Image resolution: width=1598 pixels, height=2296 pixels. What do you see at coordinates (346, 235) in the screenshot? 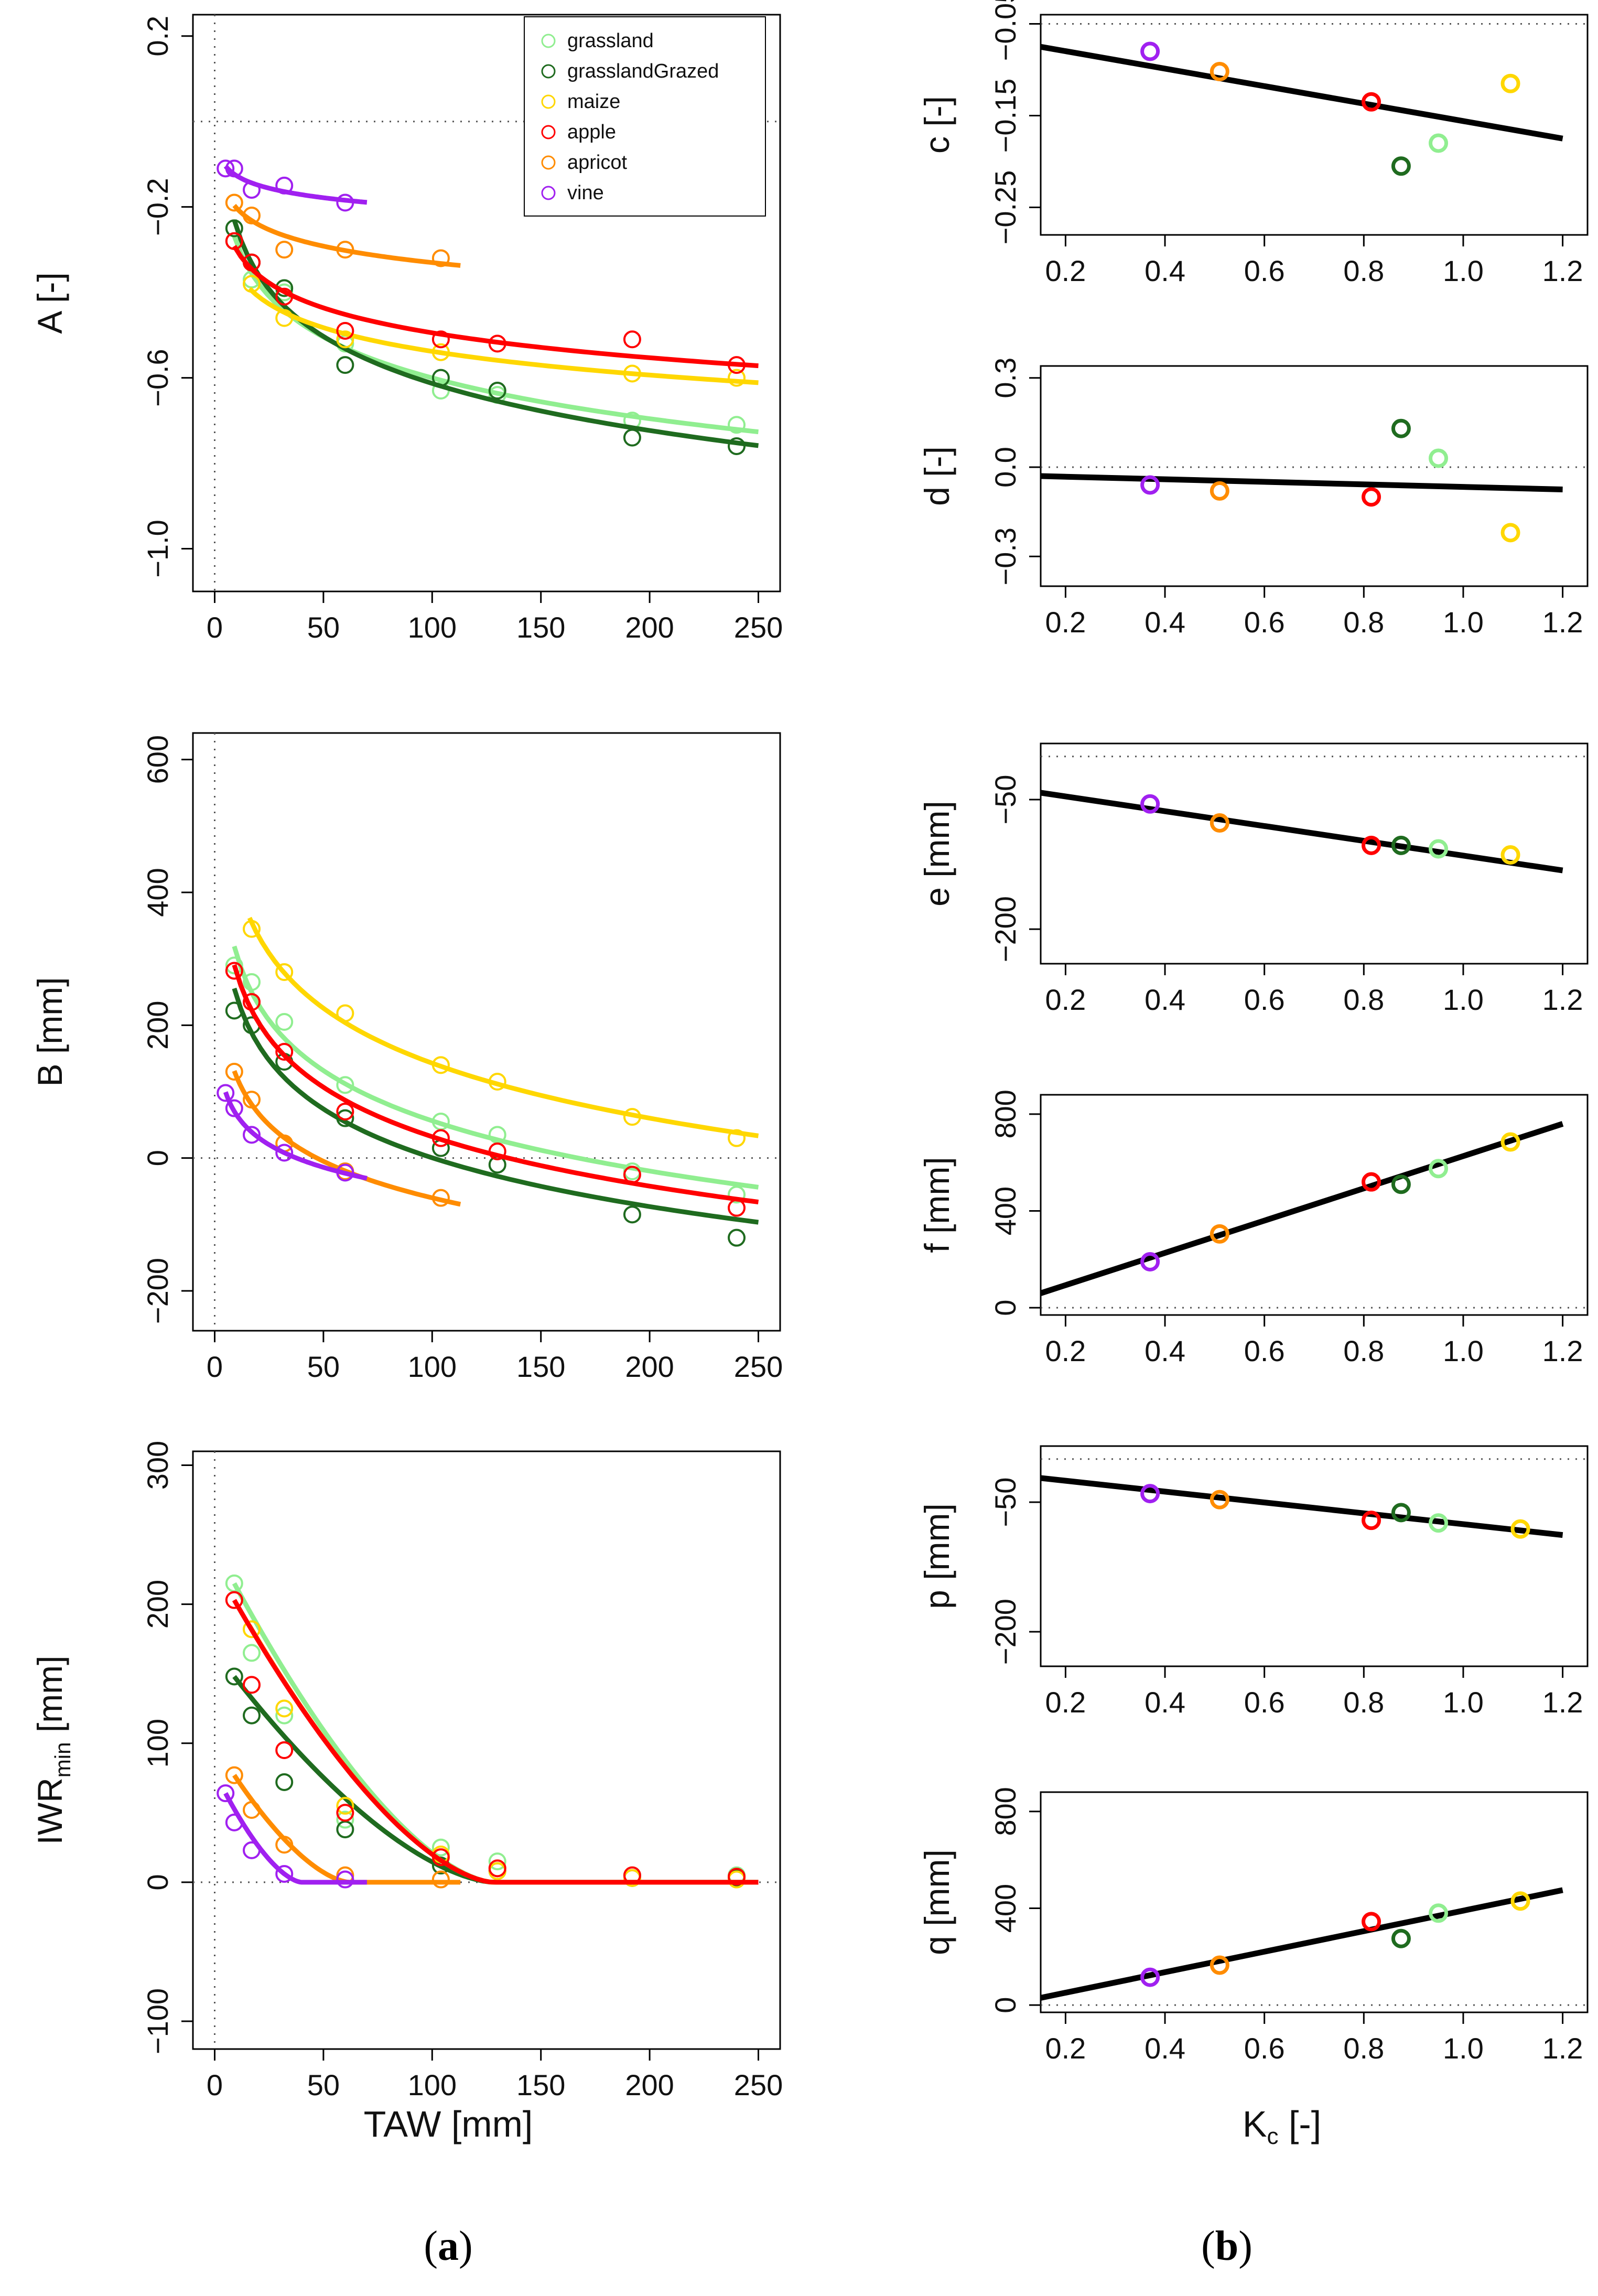
I see `fit-curve-apricot` at bounding box center [346, 235].